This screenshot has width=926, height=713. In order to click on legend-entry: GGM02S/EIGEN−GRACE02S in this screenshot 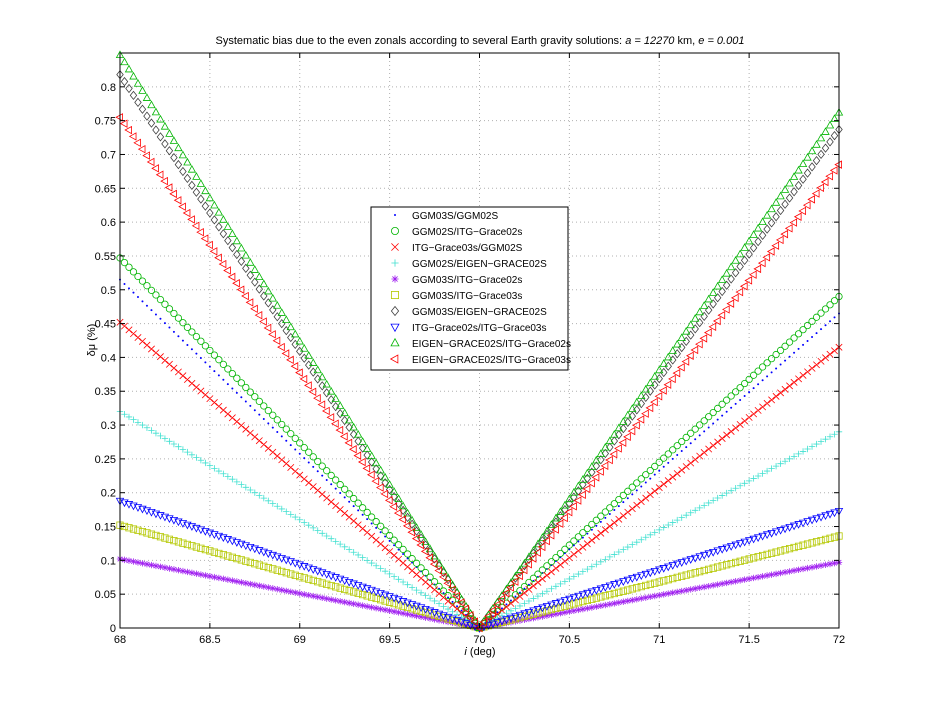, I will do `click(469, 264)`.